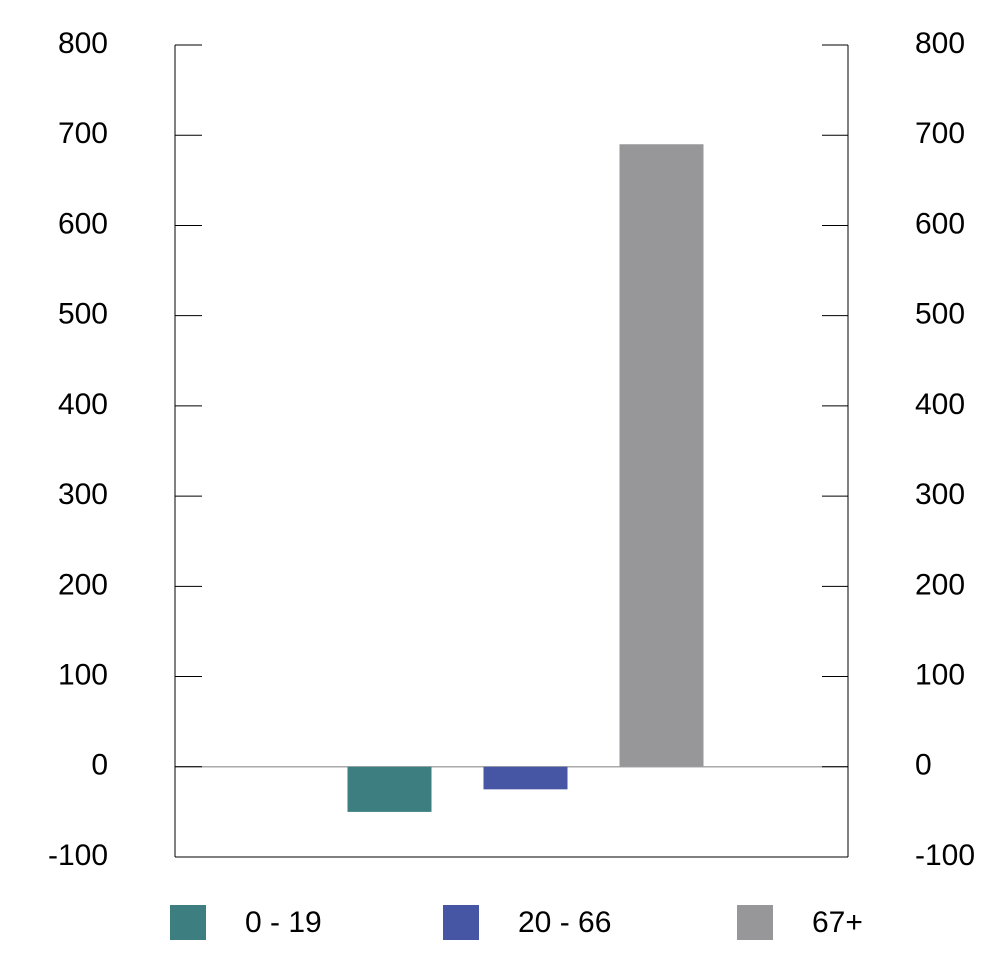  Describe the element at coordinates (83, 133) in the screenshot. I see `y-tick-label: 700` at that location.